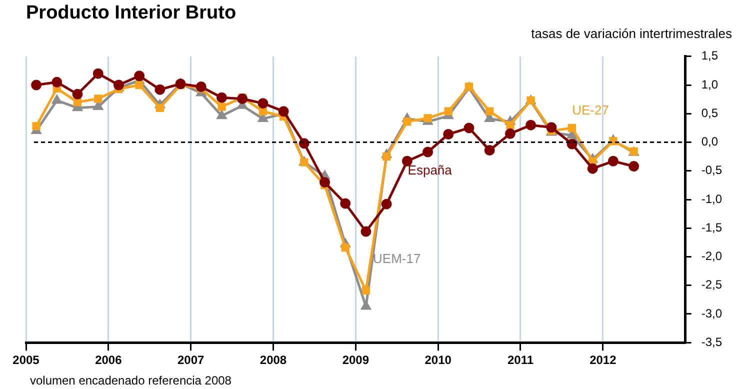 This screenshot has height=389, width=740. I want to click on y-tick-label: 0,0, so click(709, 141).